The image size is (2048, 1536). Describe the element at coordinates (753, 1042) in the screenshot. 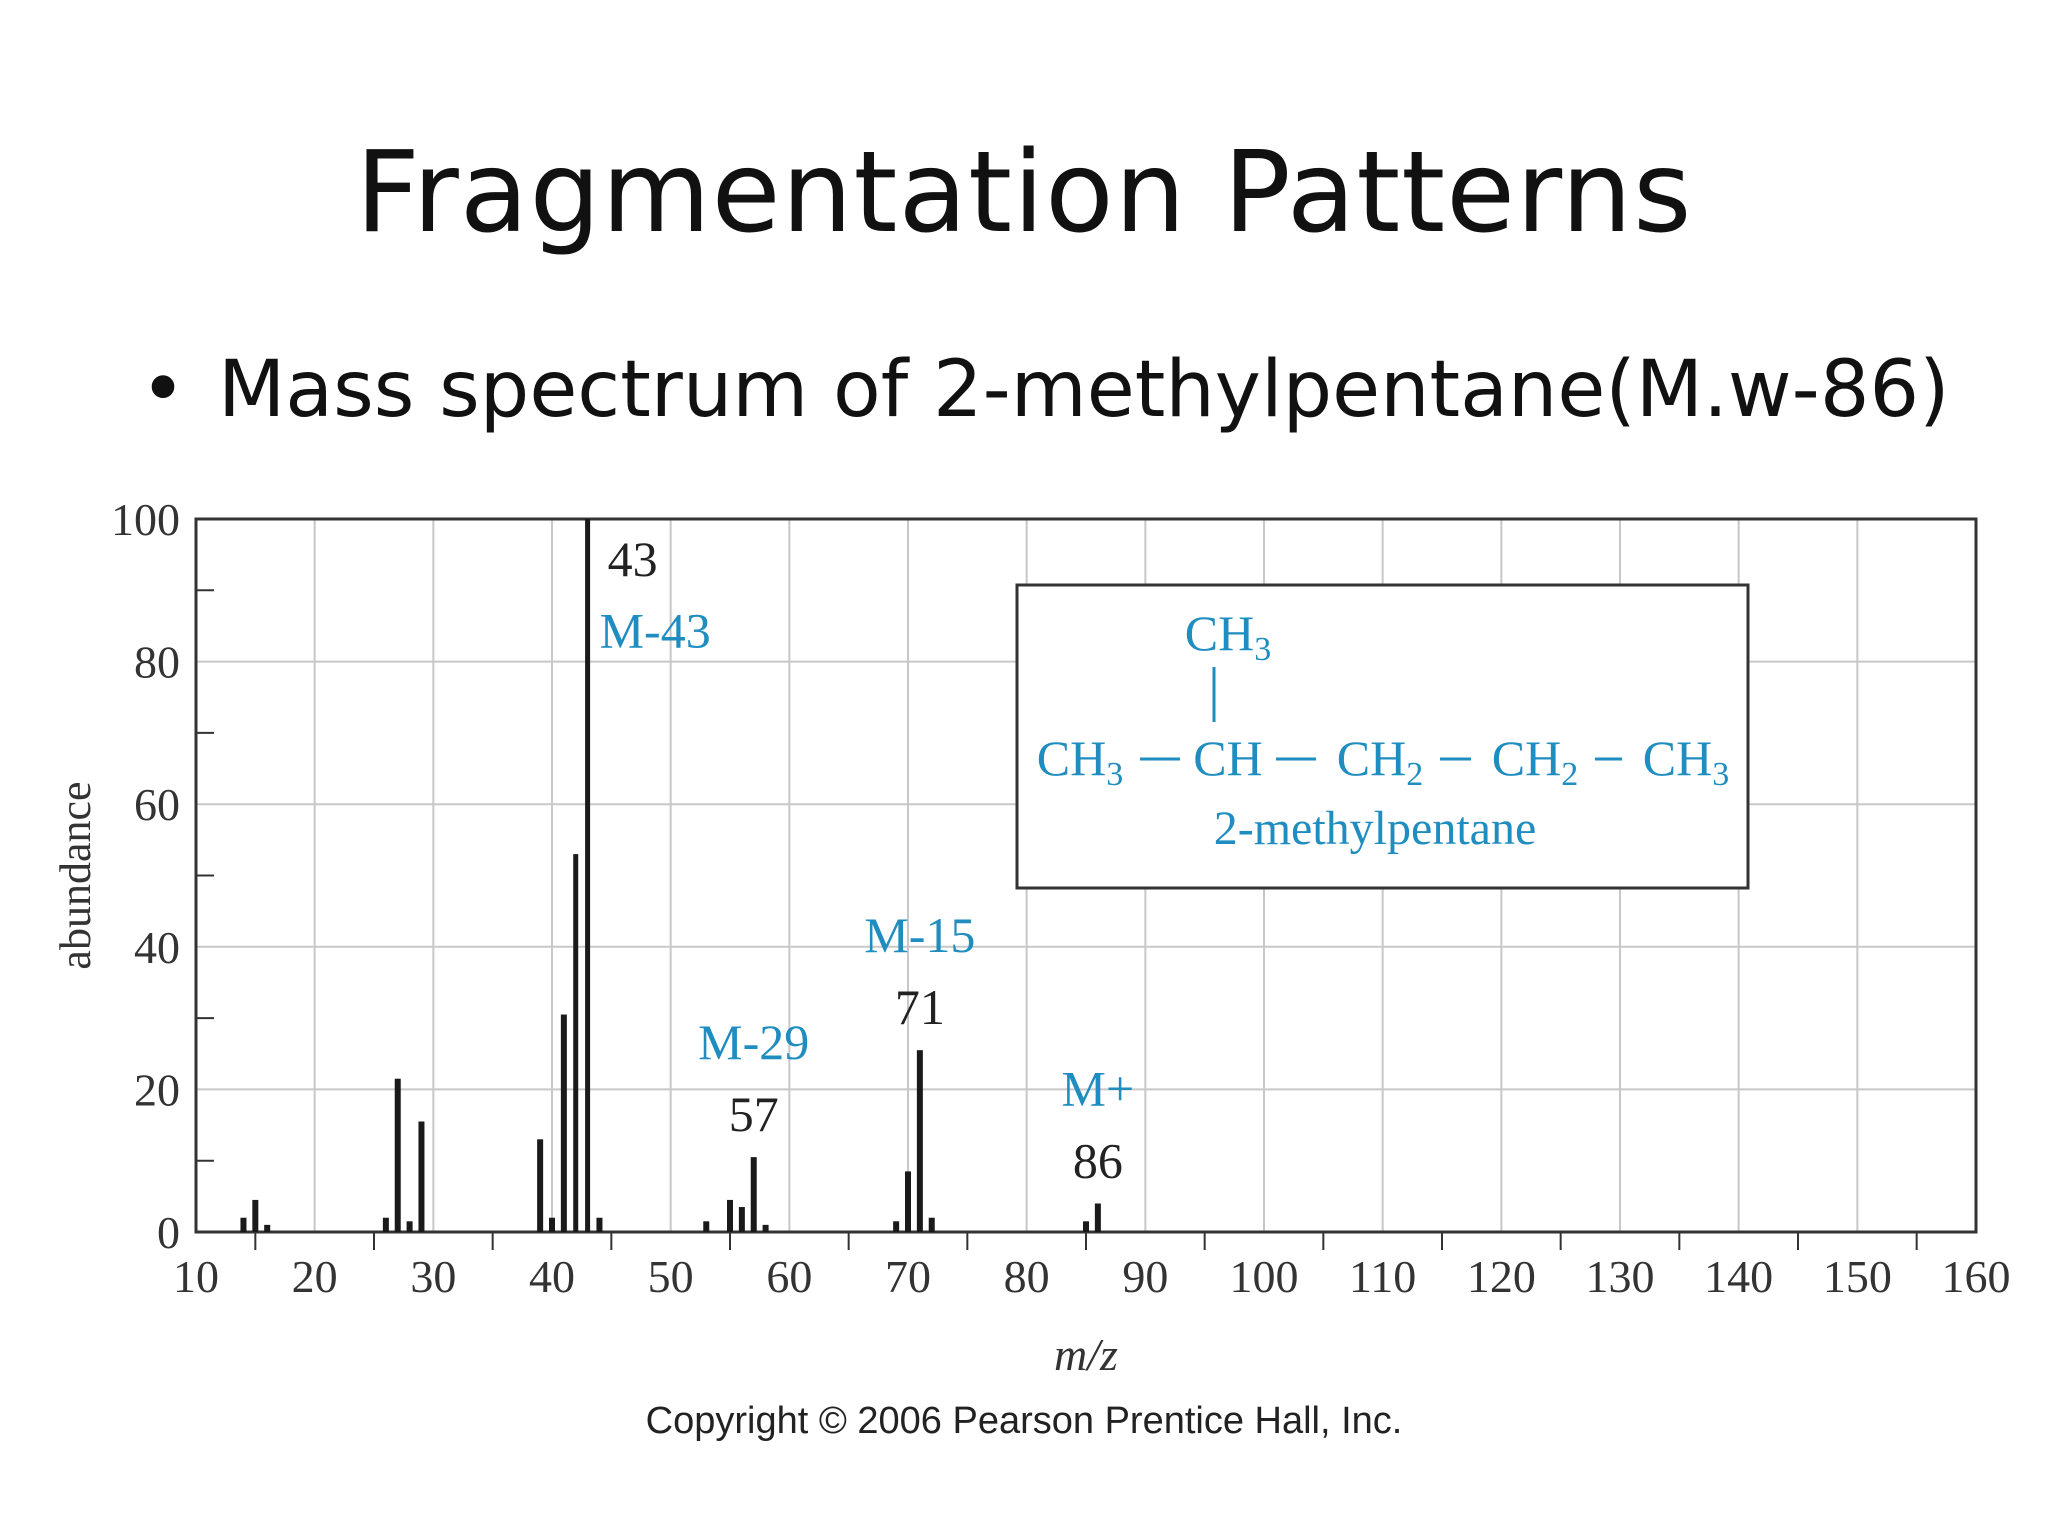

I see `peak-label-fragment: M-29` at that location.